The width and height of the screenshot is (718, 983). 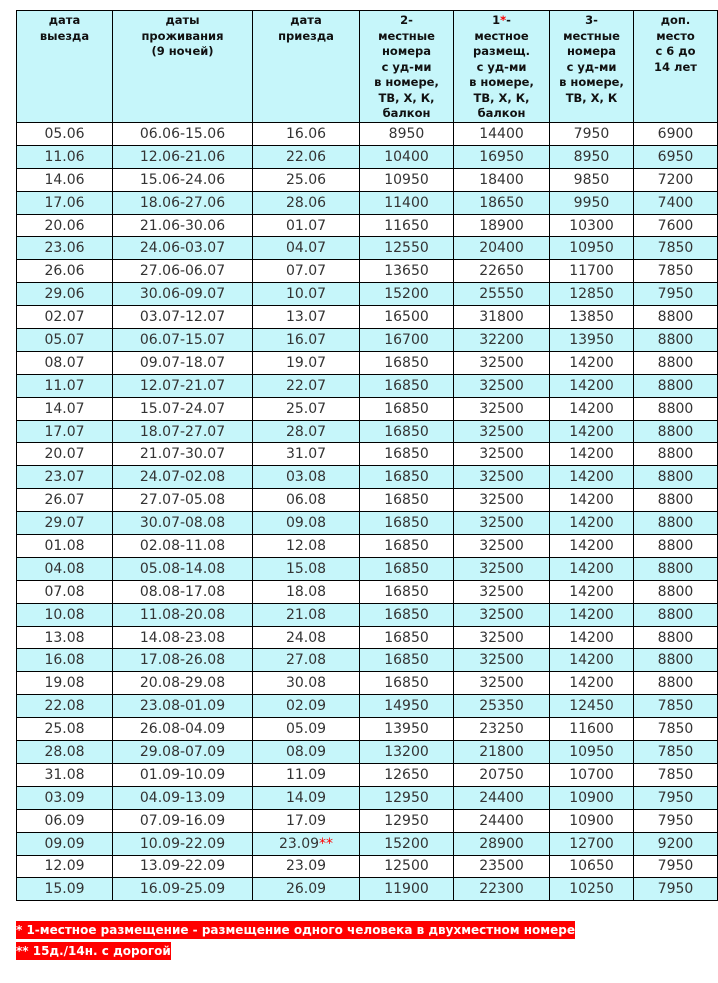 I want to click on cell-triple-room-price: 11700, so click(x=591, y=271).